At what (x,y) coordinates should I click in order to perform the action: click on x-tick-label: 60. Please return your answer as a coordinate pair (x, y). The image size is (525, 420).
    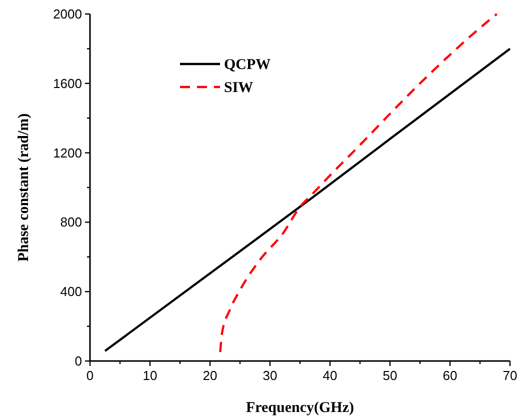
    Looking at the image, I should click on (450, 375).